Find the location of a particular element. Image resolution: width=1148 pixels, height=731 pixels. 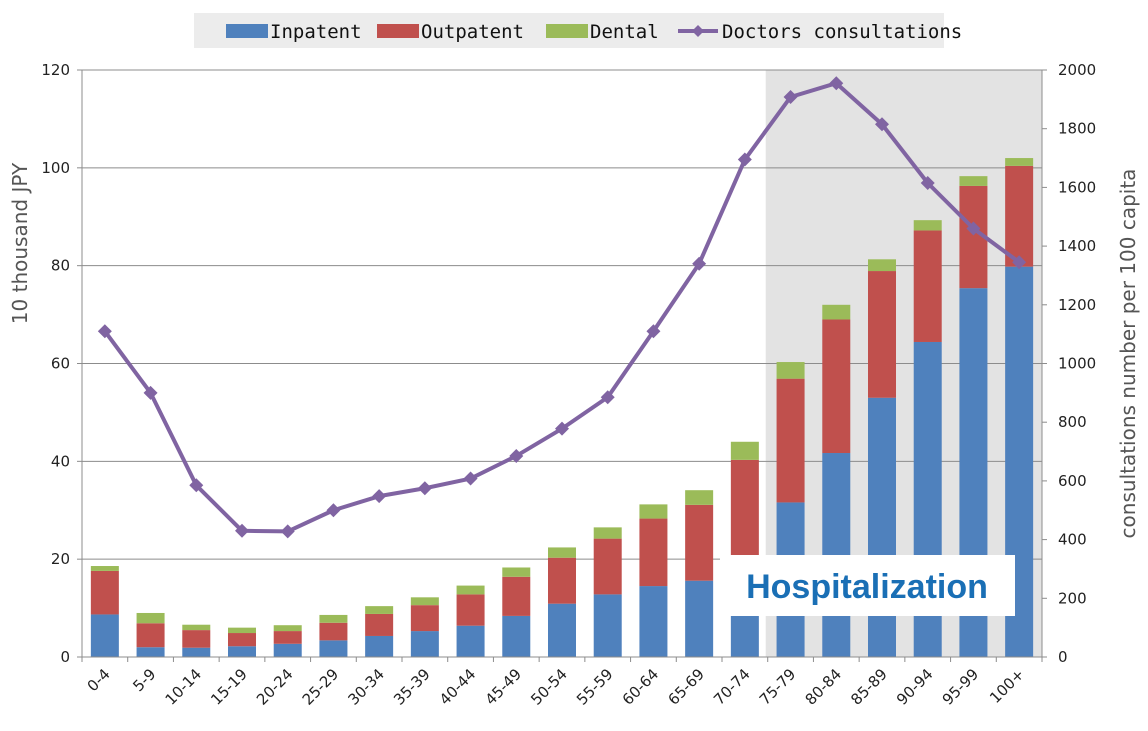

legend-marker-doctors-consultations is located at coordinates (698, 31).